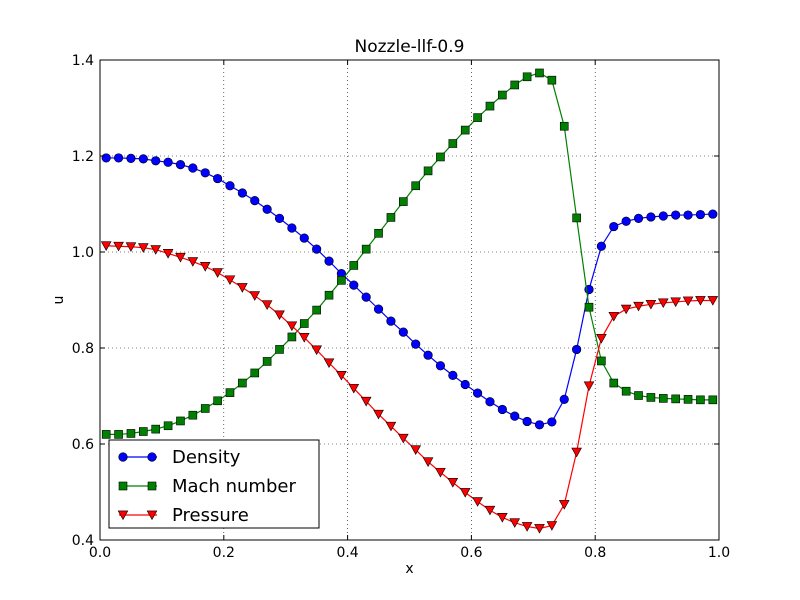 The width and height of the screenshot is (800, 600). What do you see at coordinates (83, 349) in the screenshot?
I see `y-tick-label: 0.8` at bounding box center [83, 349].